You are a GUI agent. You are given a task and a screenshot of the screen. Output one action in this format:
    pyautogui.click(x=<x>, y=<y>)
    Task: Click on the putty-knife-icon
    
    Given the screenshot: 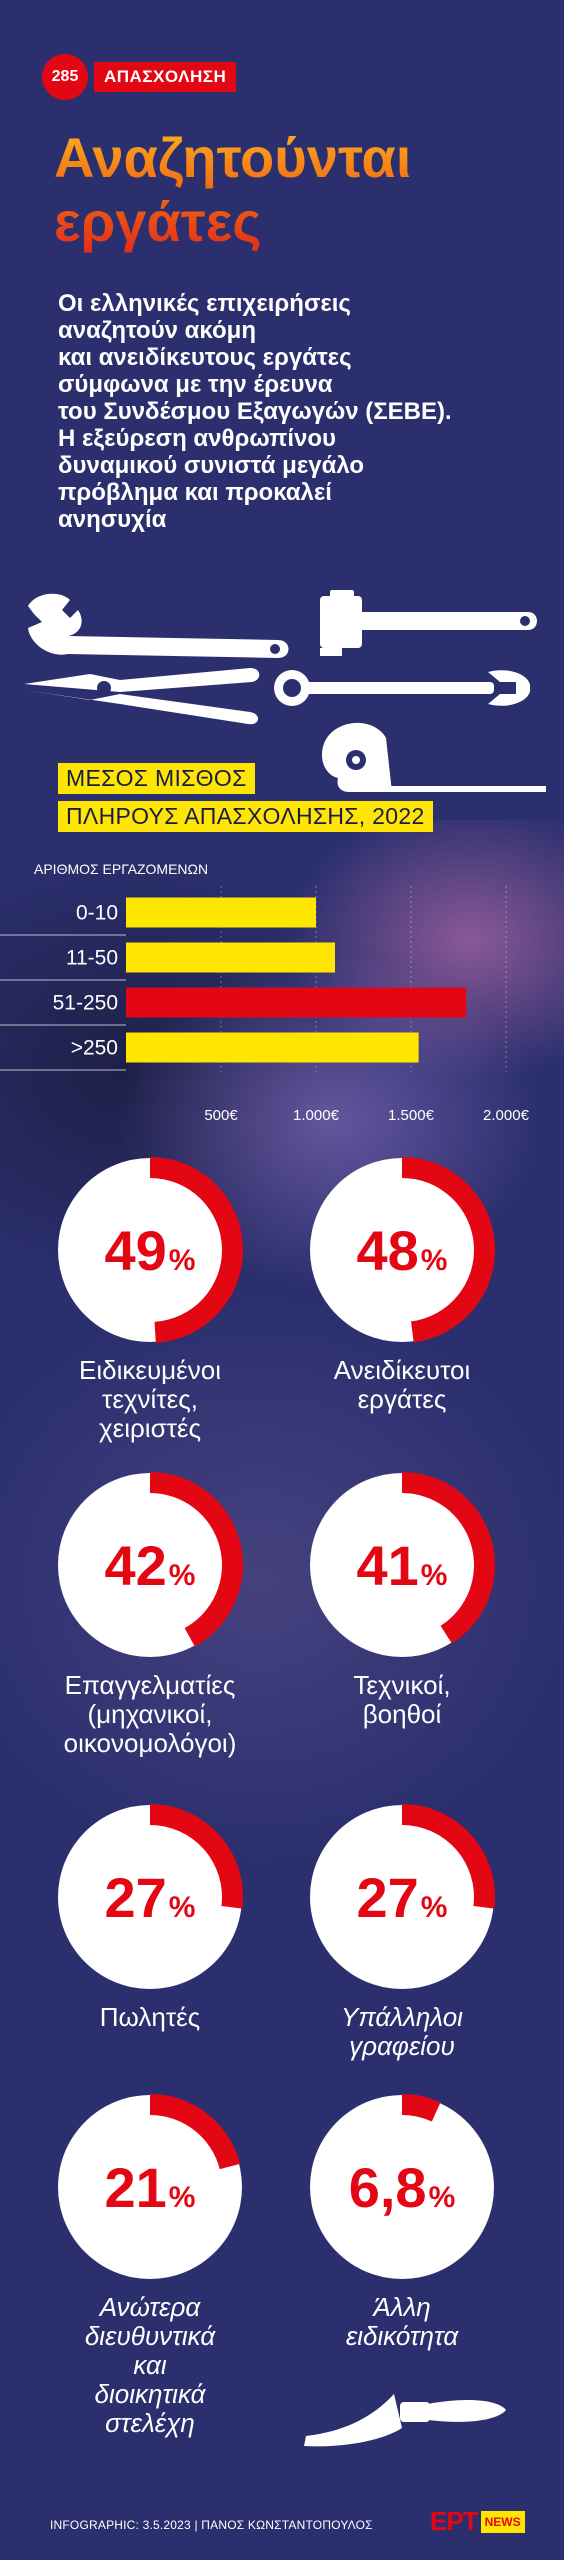 What is the action you would take?
    pyautogui.click(x=405, y=2420)
    